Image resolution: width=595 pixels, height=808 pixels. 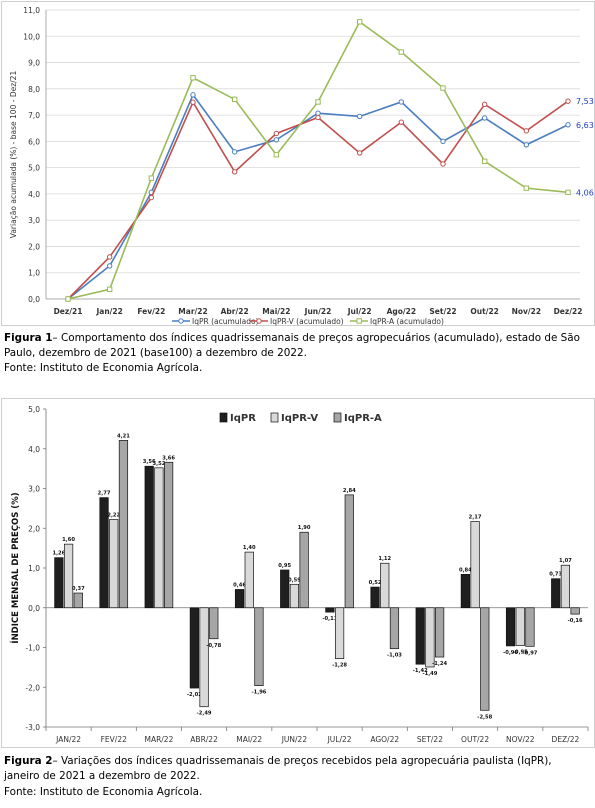 What do you see at coordinates (34, 115) in the screenshot?
I see `y-tick-label: 7,0` at bounding box center [34, 115].